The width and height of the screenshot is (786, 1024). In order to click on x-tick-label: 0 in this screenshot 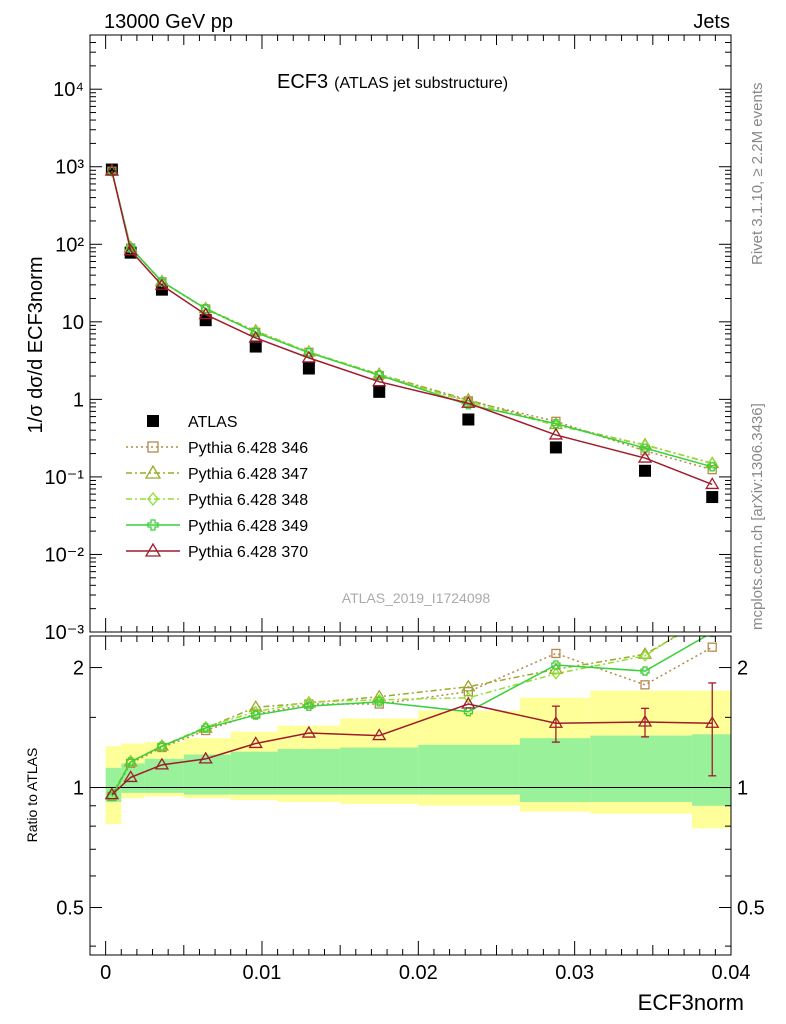, I will do `click(105, 973)`.